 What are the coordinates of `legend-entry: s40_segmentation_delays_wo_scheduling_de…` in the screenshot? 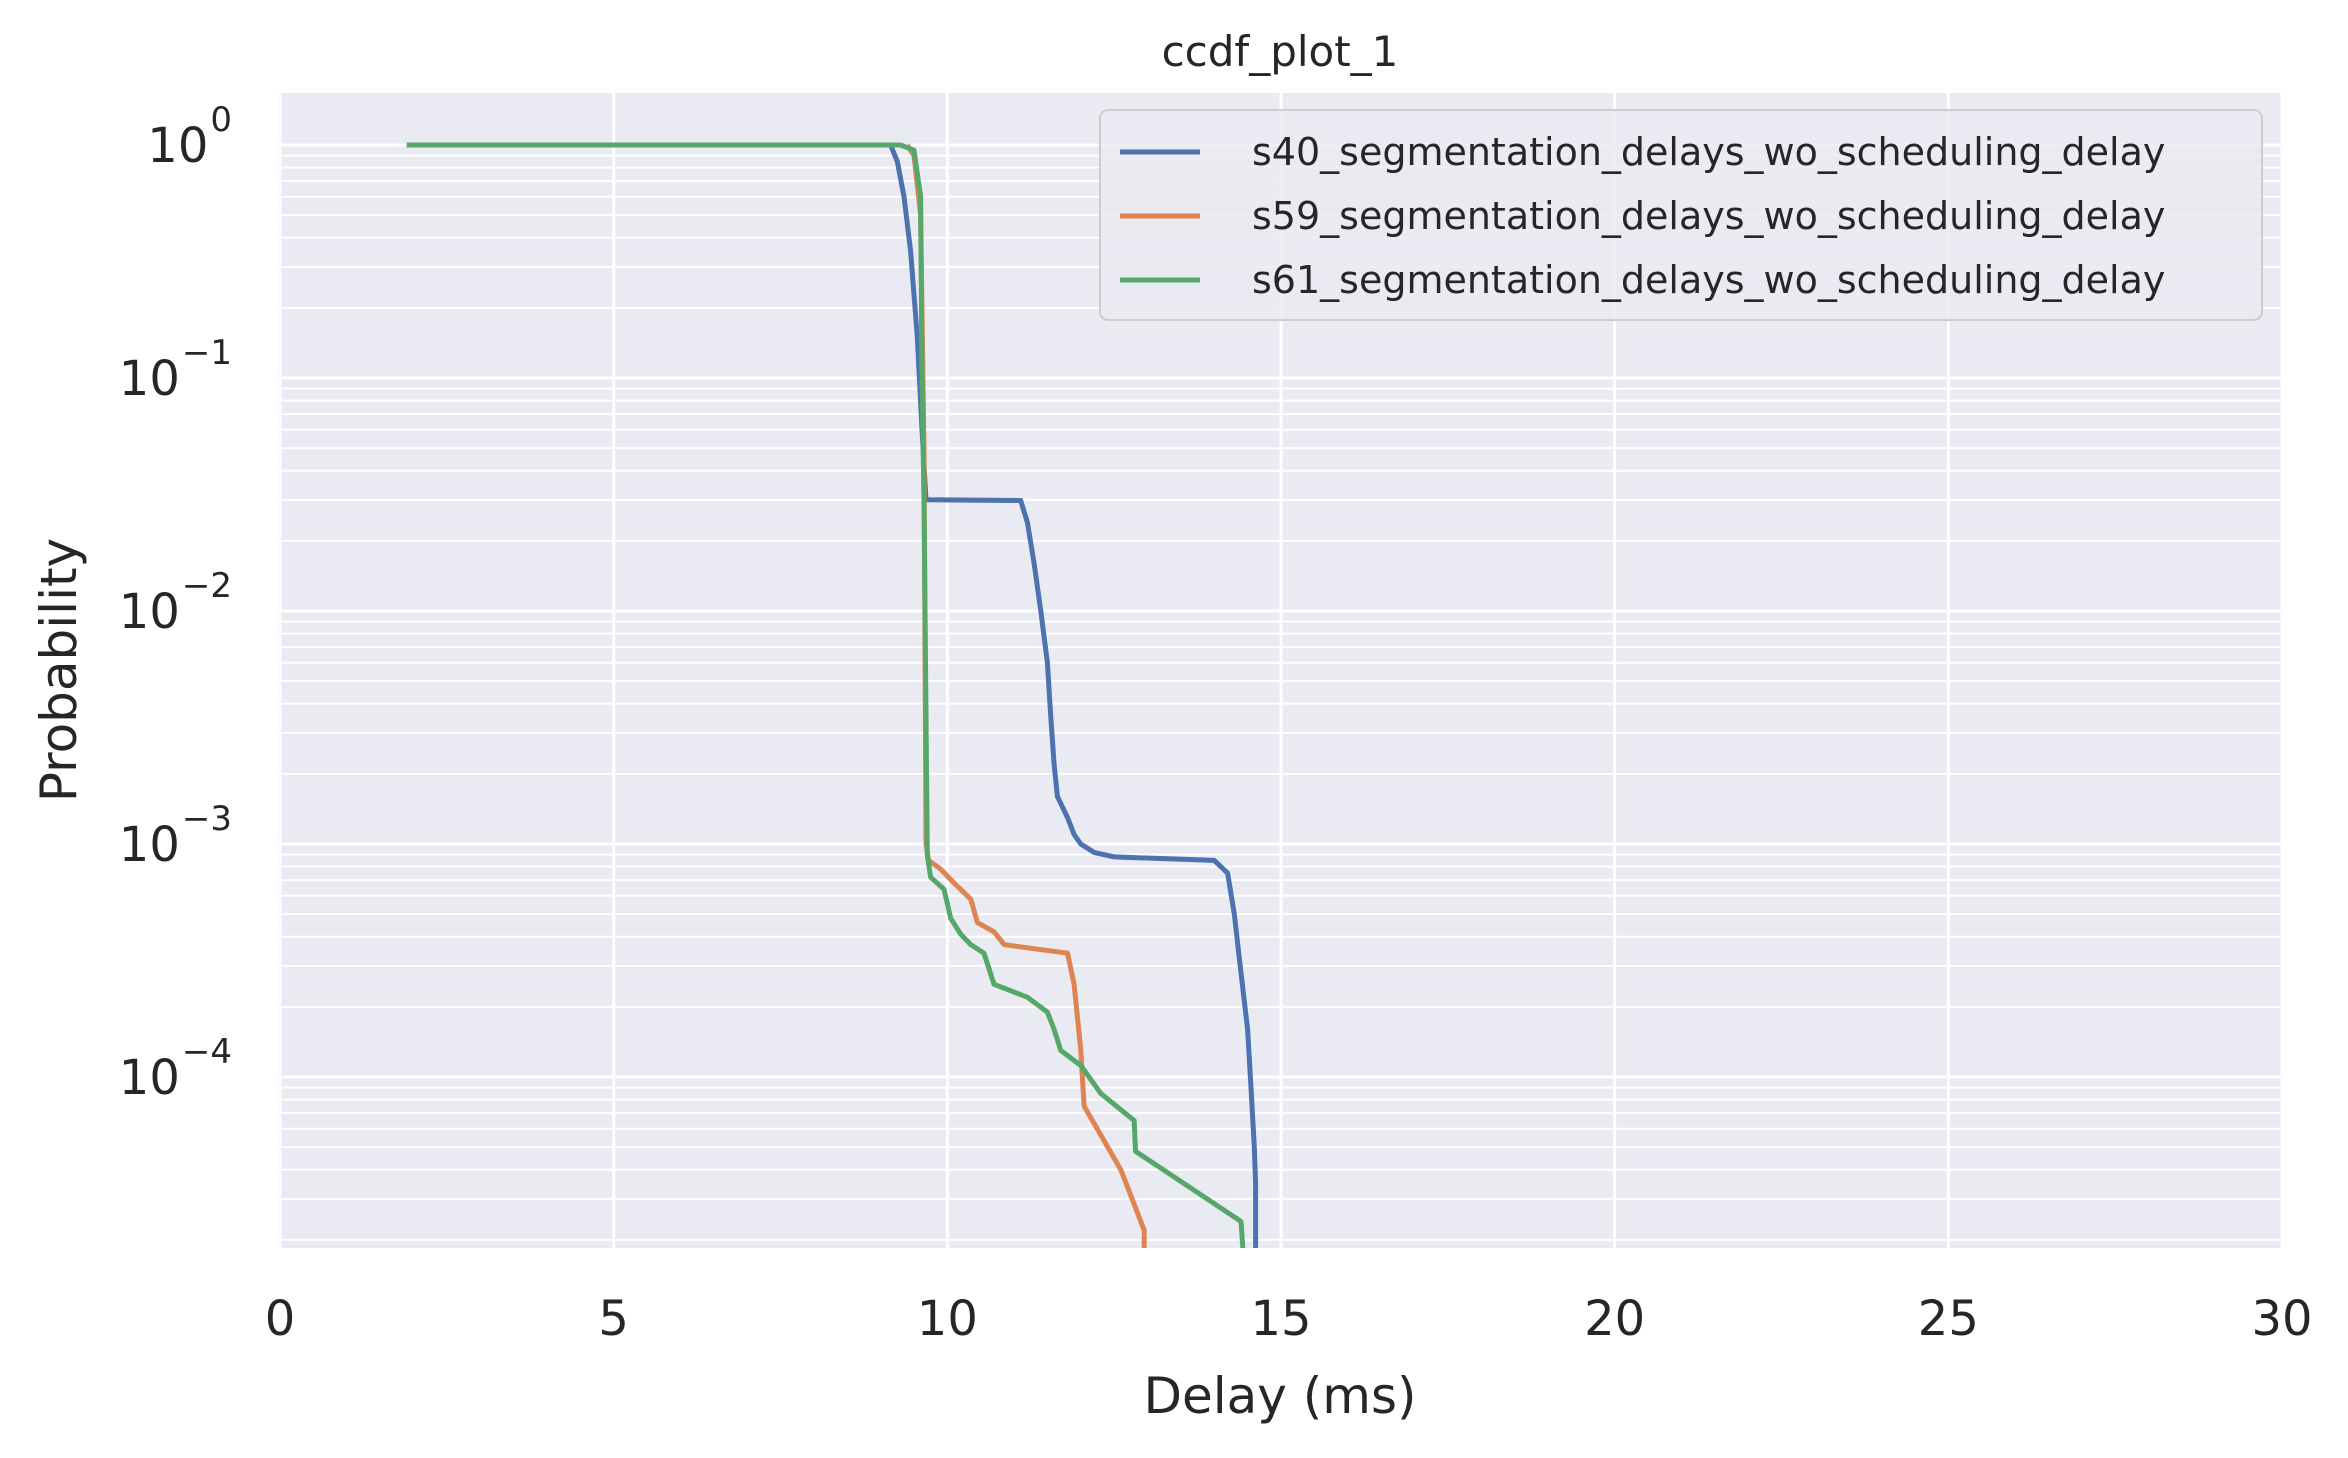 It's located at (1642, 152).